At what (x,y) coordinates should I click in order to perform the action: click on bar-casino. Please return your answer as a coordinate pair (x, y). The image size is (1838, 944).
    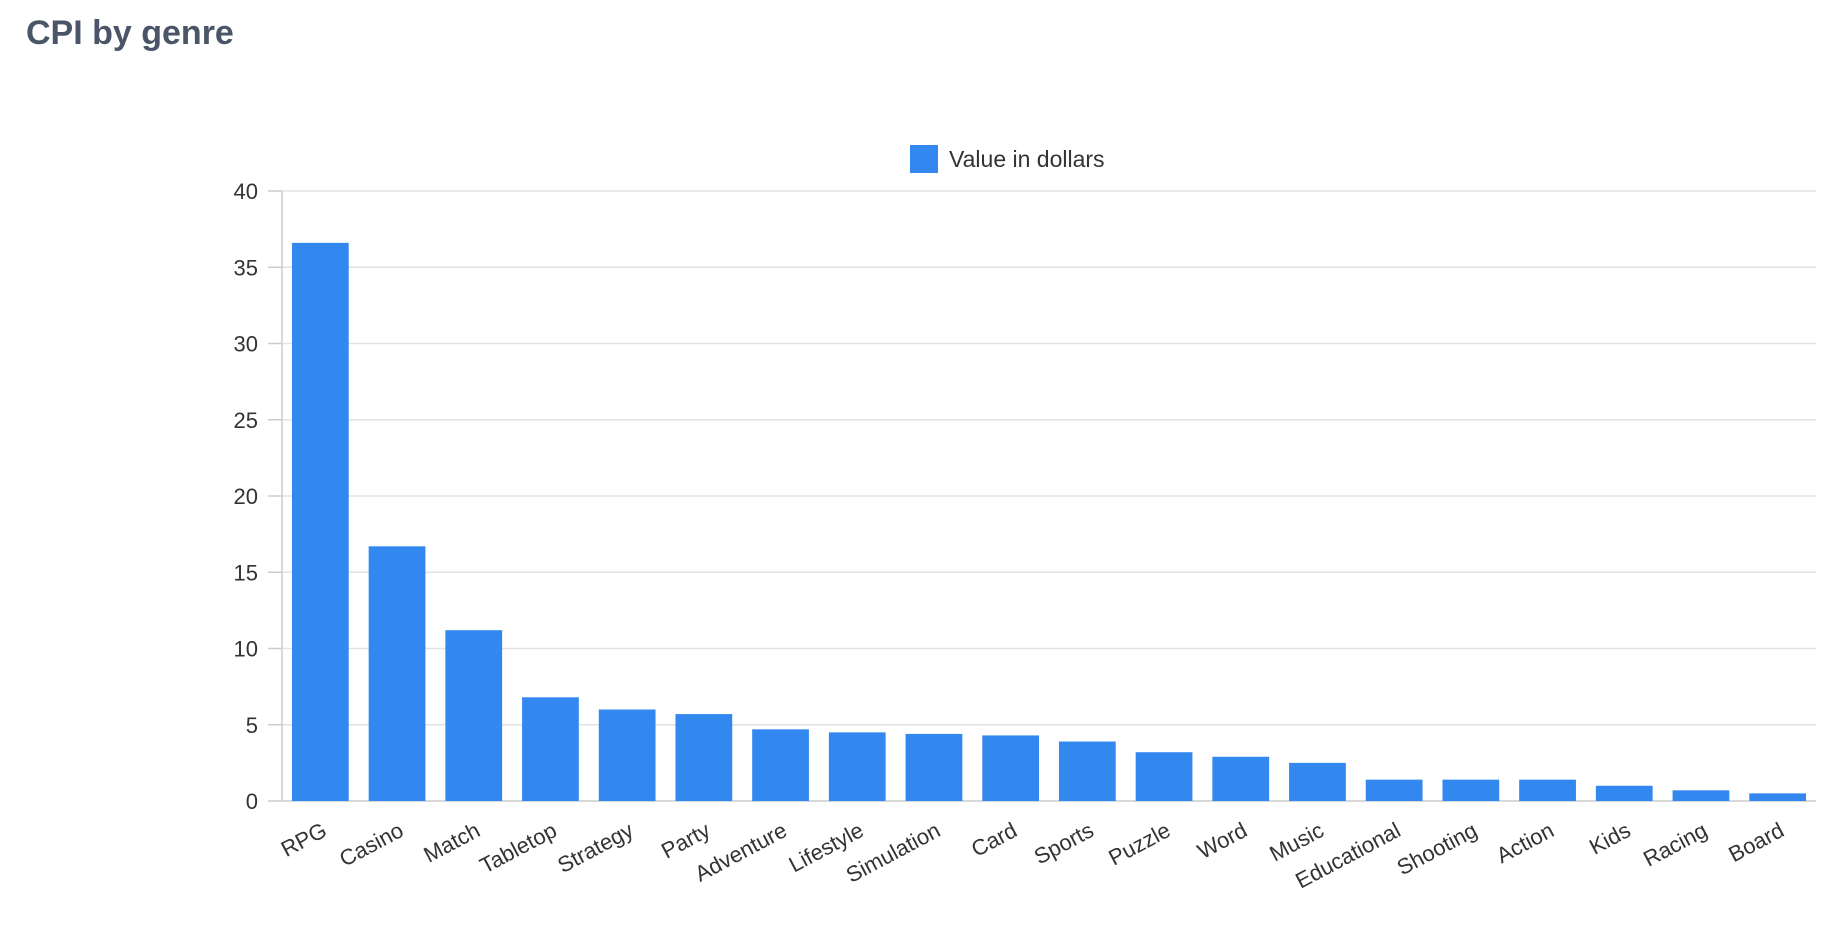
    Looking at the image, I should click on (397, 673).